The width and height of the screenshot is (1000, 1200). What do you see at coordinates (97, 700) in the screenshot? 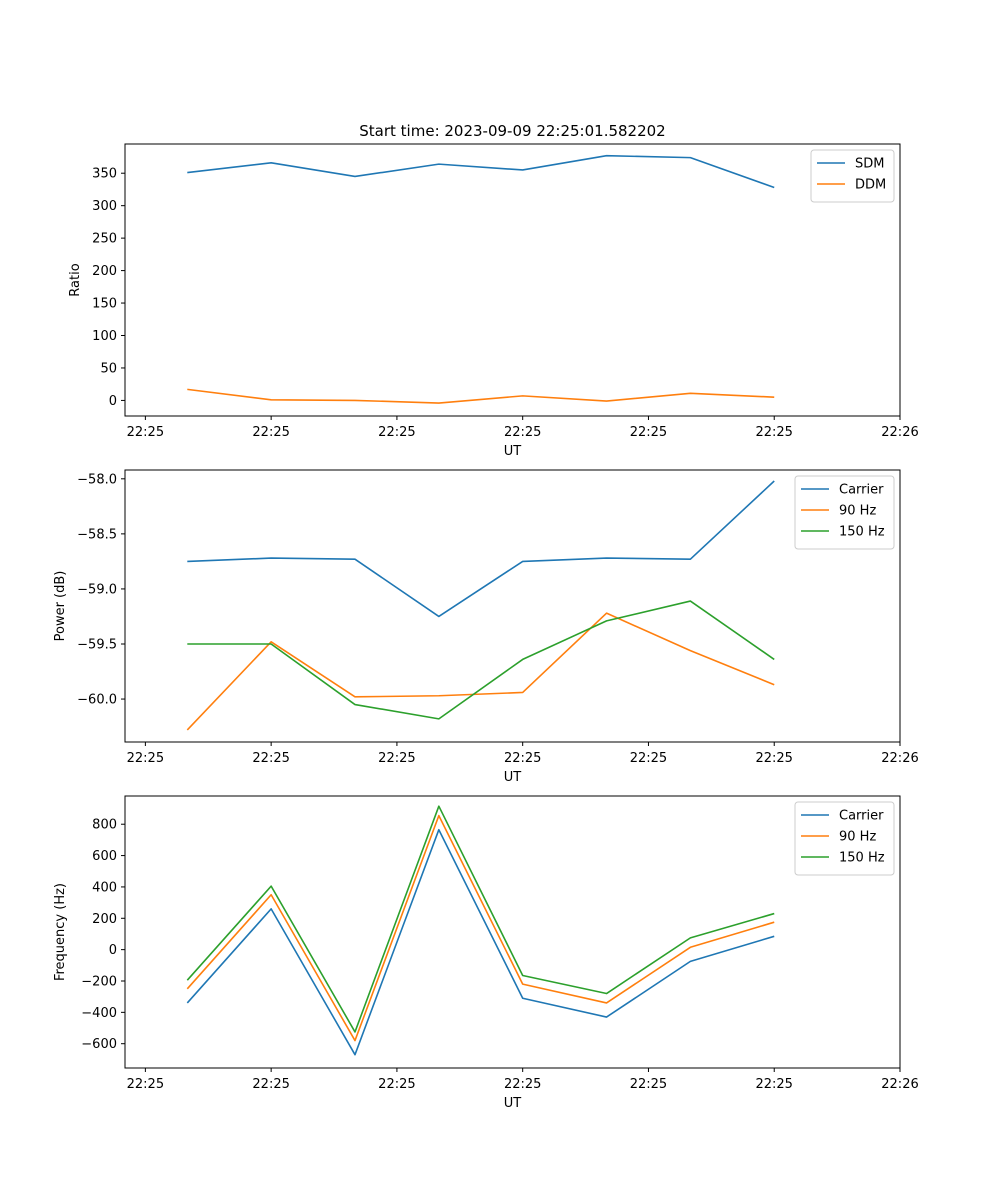
I see `y-tick-label: −60.0` at bounding box center [97, 700].